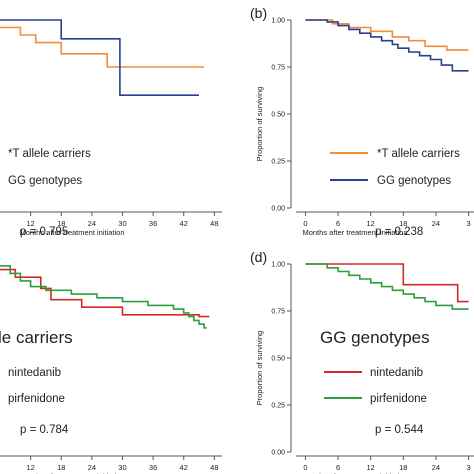  Describe the element at coordinates (44, 232) in the screenshot. I see `p-value-annotation: p = 0.795` at that location.